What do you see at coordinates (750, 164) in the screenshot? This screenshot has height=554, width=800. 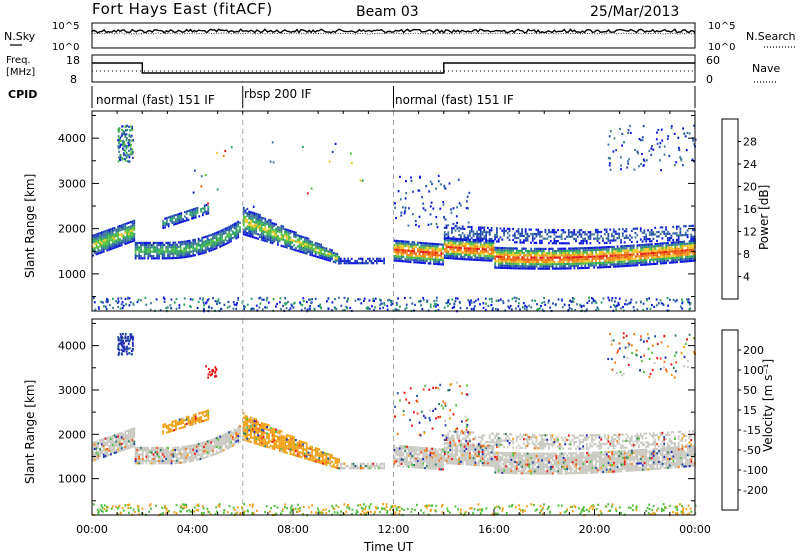 I see `colorbar-tick-label: 24` at bounding box center [750, 164].